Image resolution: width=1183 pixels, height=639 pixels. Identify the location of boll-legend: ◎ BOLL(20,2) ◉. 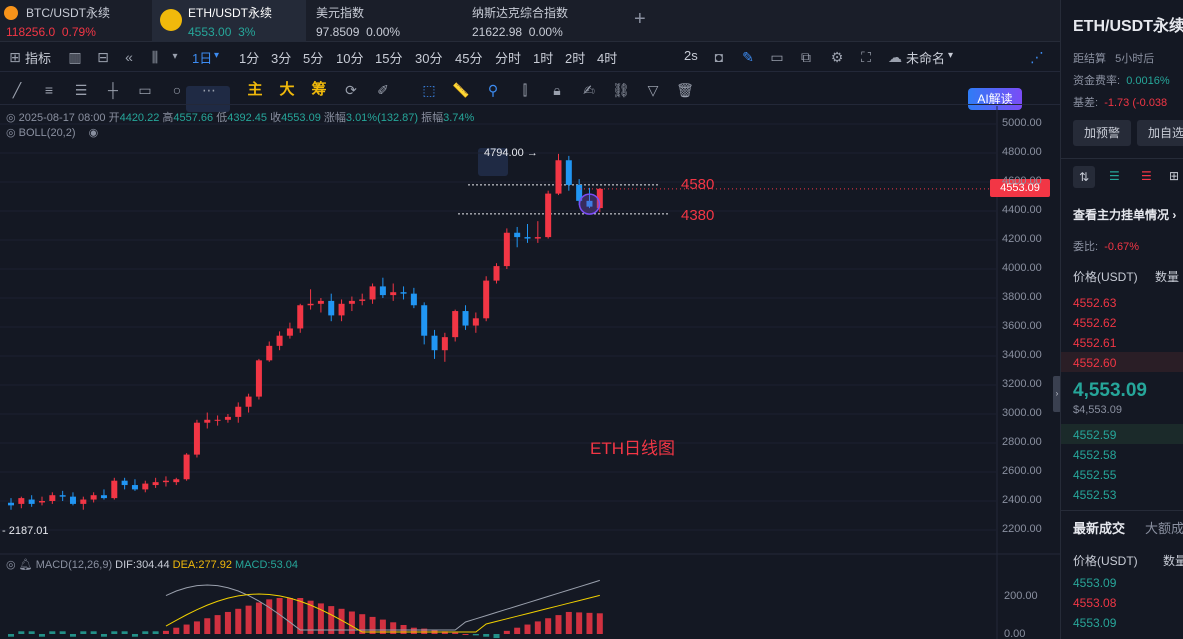
(52, 132).